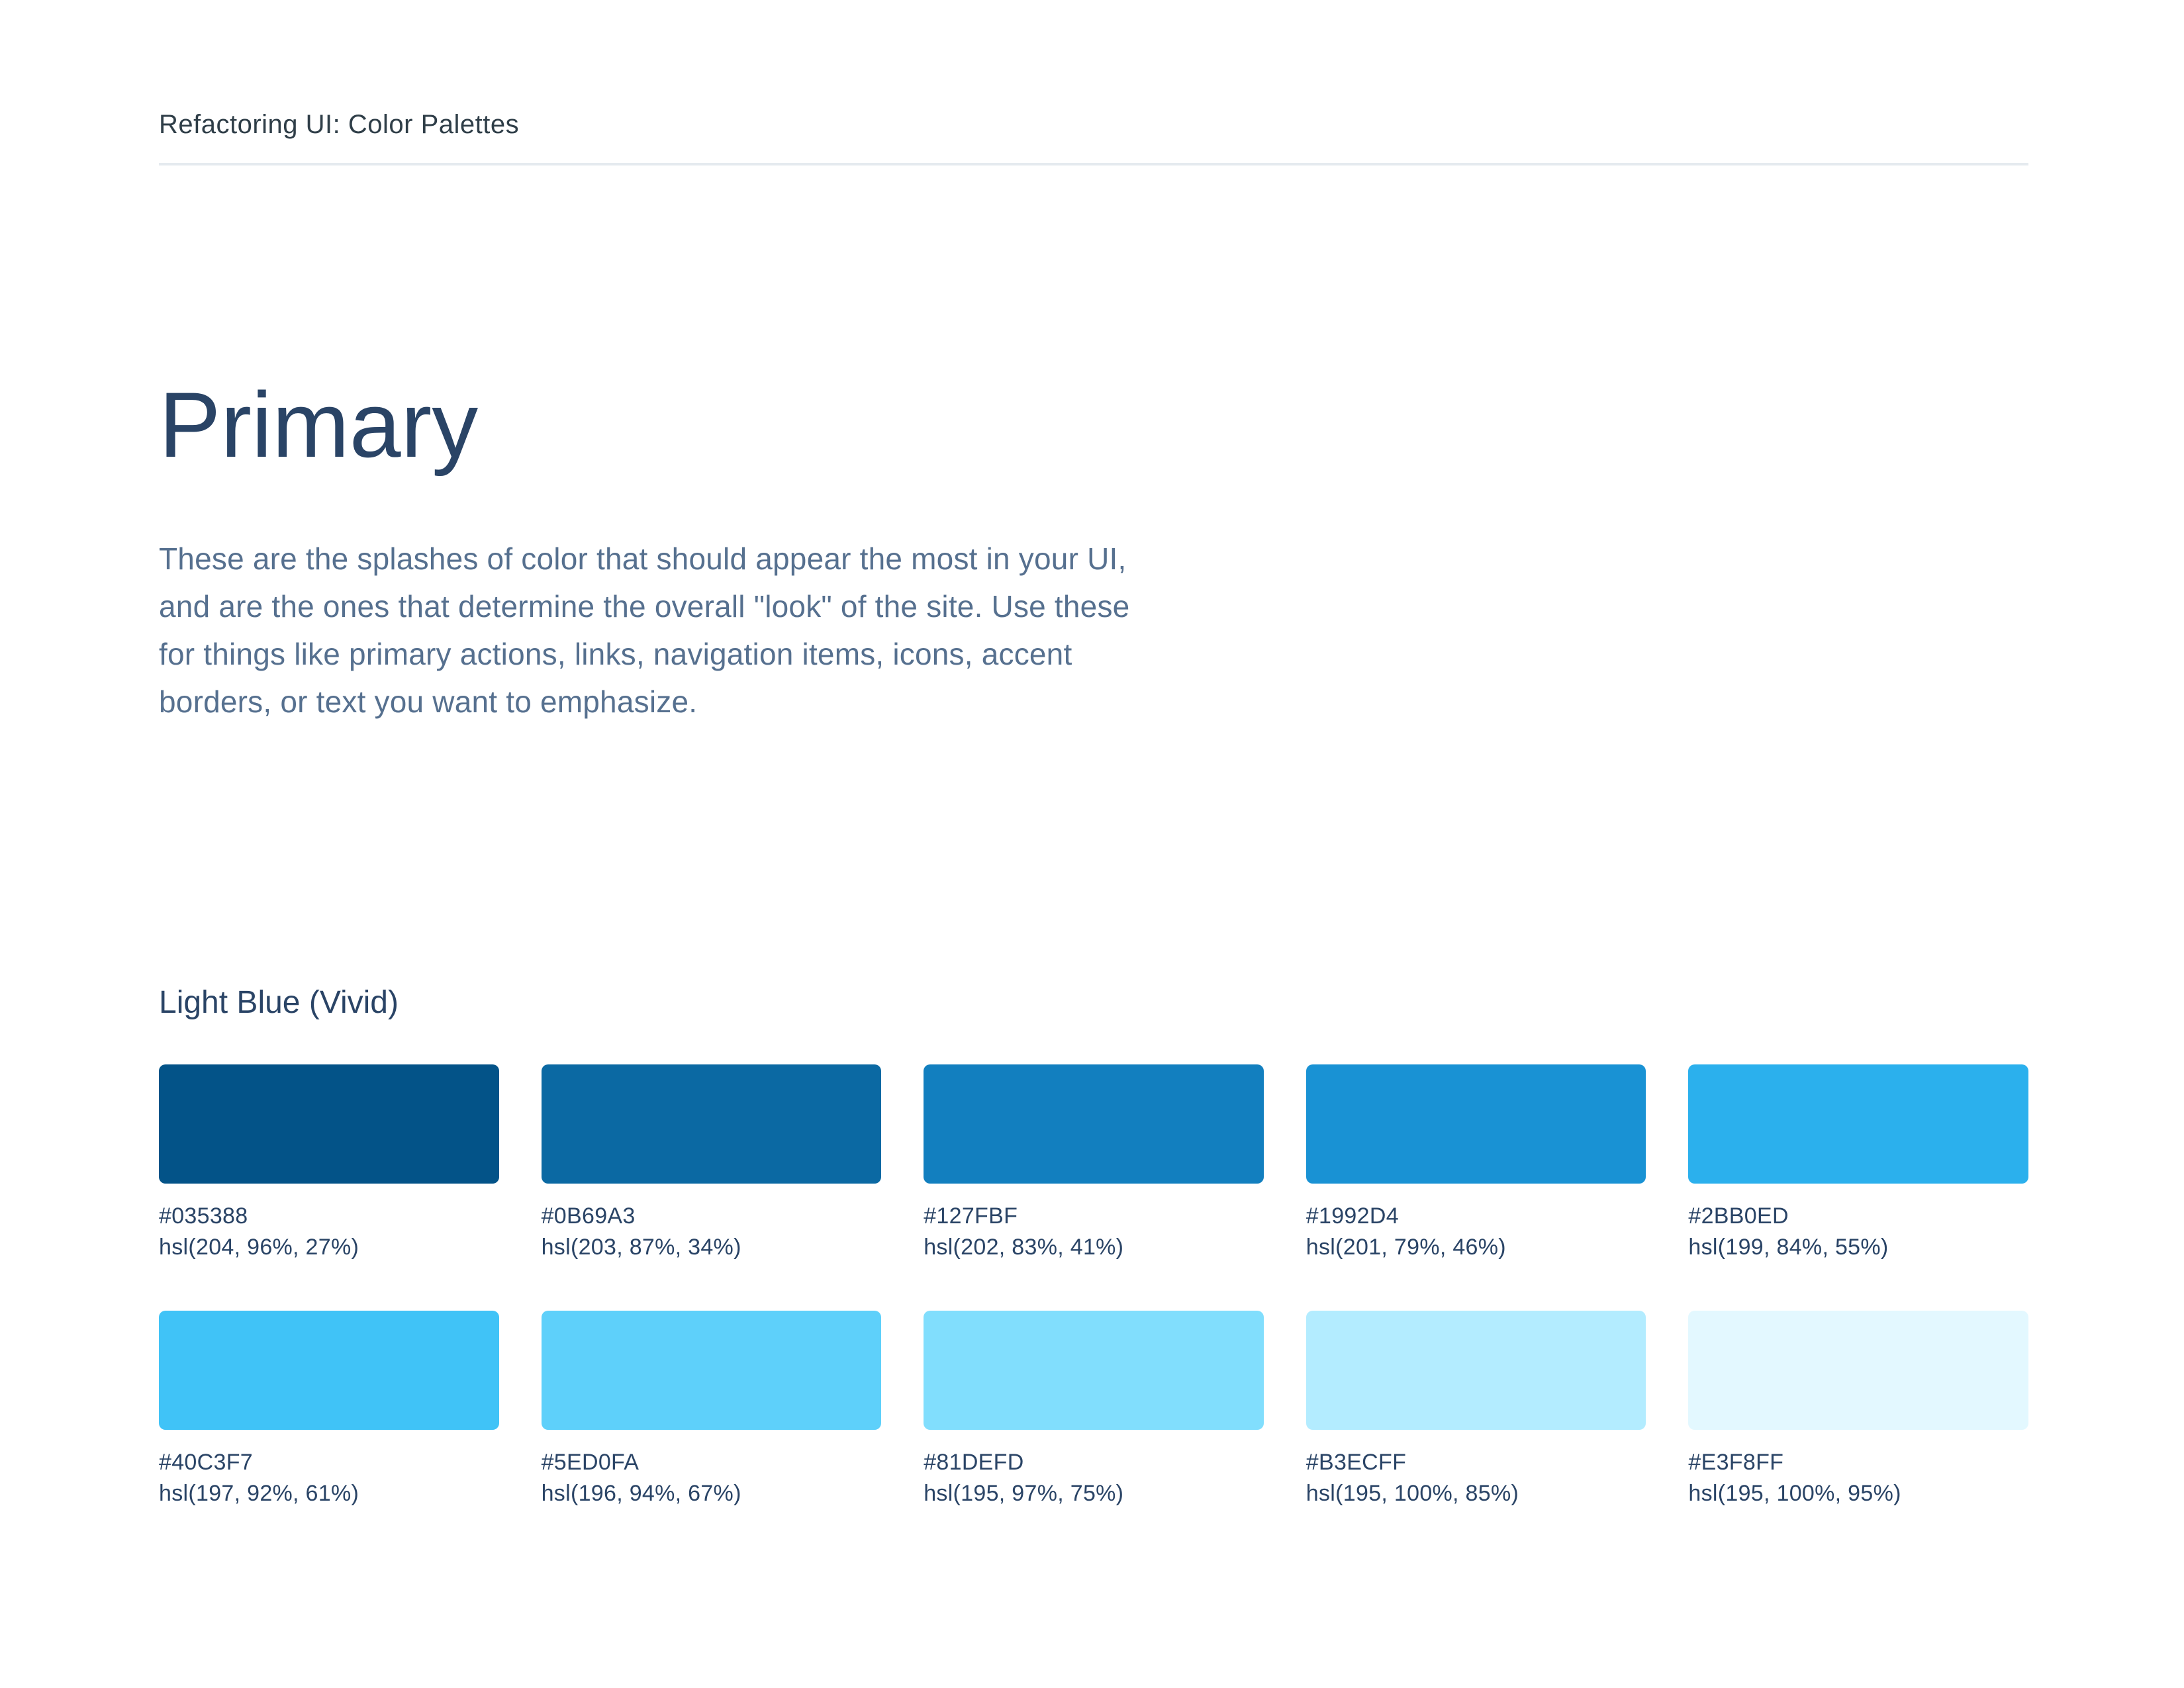  What do you see at coordinates (588, 1216) in the screenshot?
I see `swatch-hex-label: #0B69A3` at bounding box center [588, 1216].